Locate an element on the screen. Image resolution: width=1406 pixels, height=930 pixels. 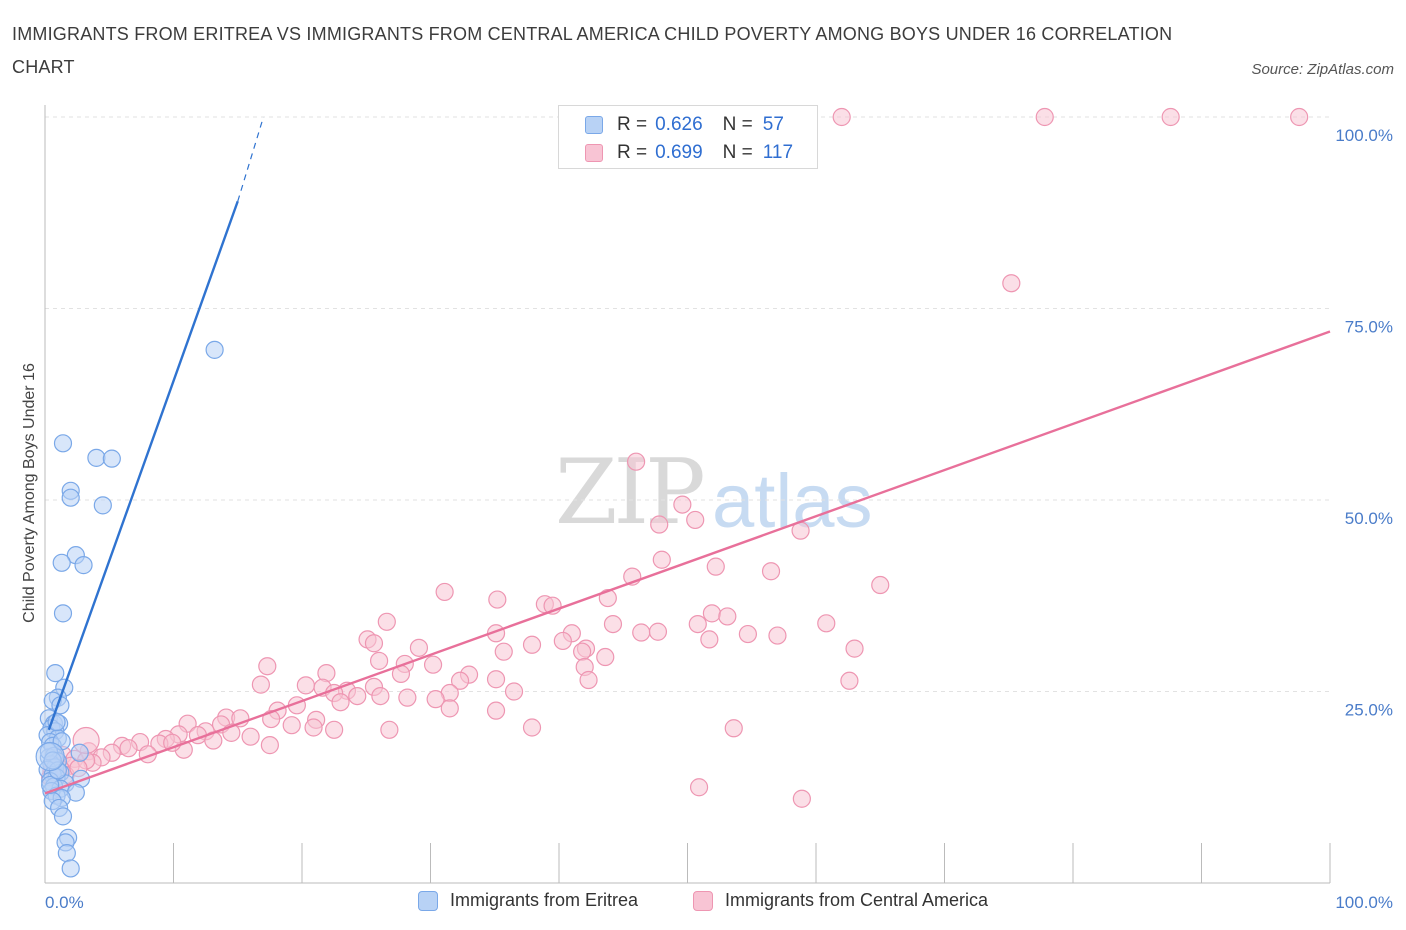
y-tick-label: 75.0% is located at coordinates (1369, 327).